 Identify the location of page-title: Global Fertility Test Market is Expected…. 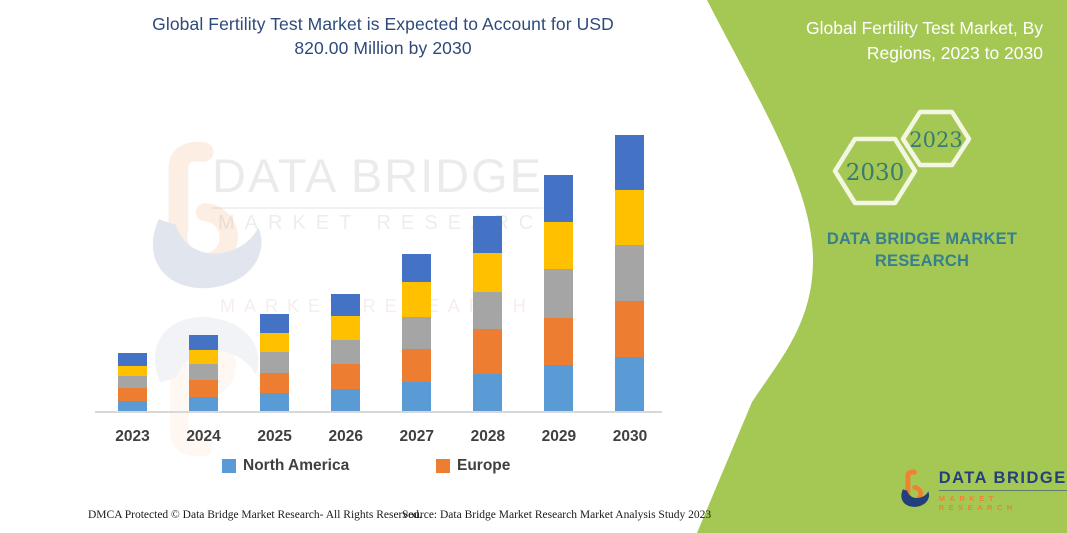
(383, 36).